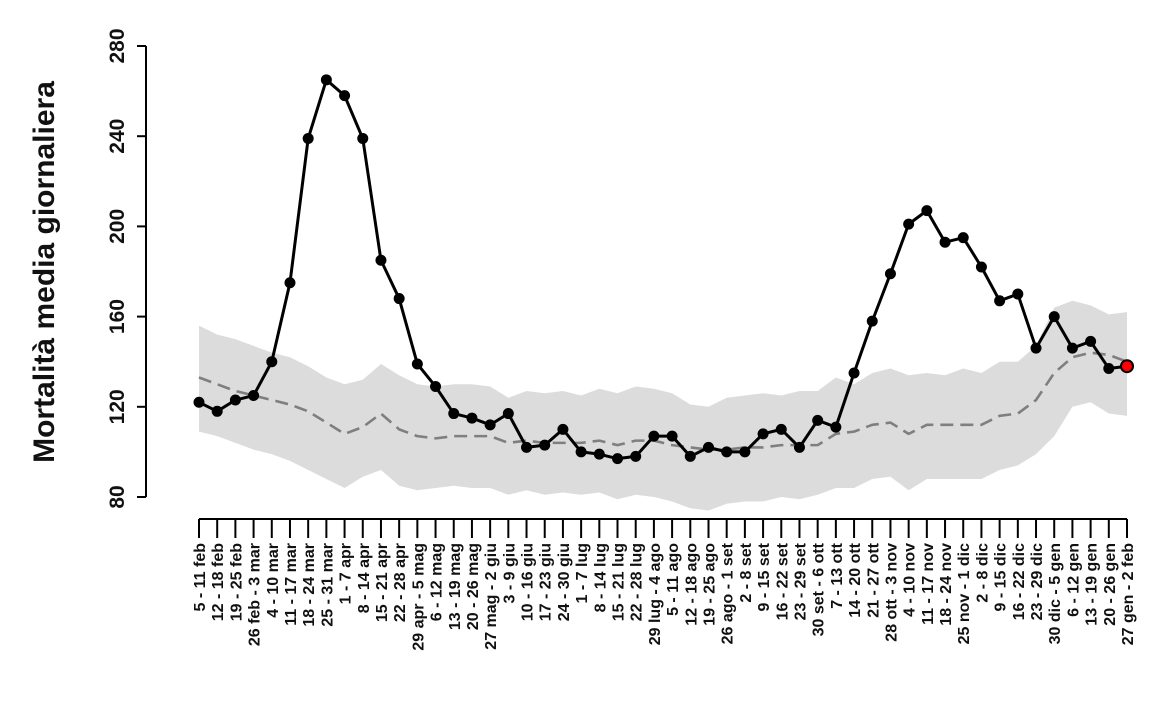 The width and height of the screenshot is (1176, 713). Describe the element at coordinates (418, 597) in the screenshot. I see `x-tick-label: 29 apr - 5 mag` at that location.